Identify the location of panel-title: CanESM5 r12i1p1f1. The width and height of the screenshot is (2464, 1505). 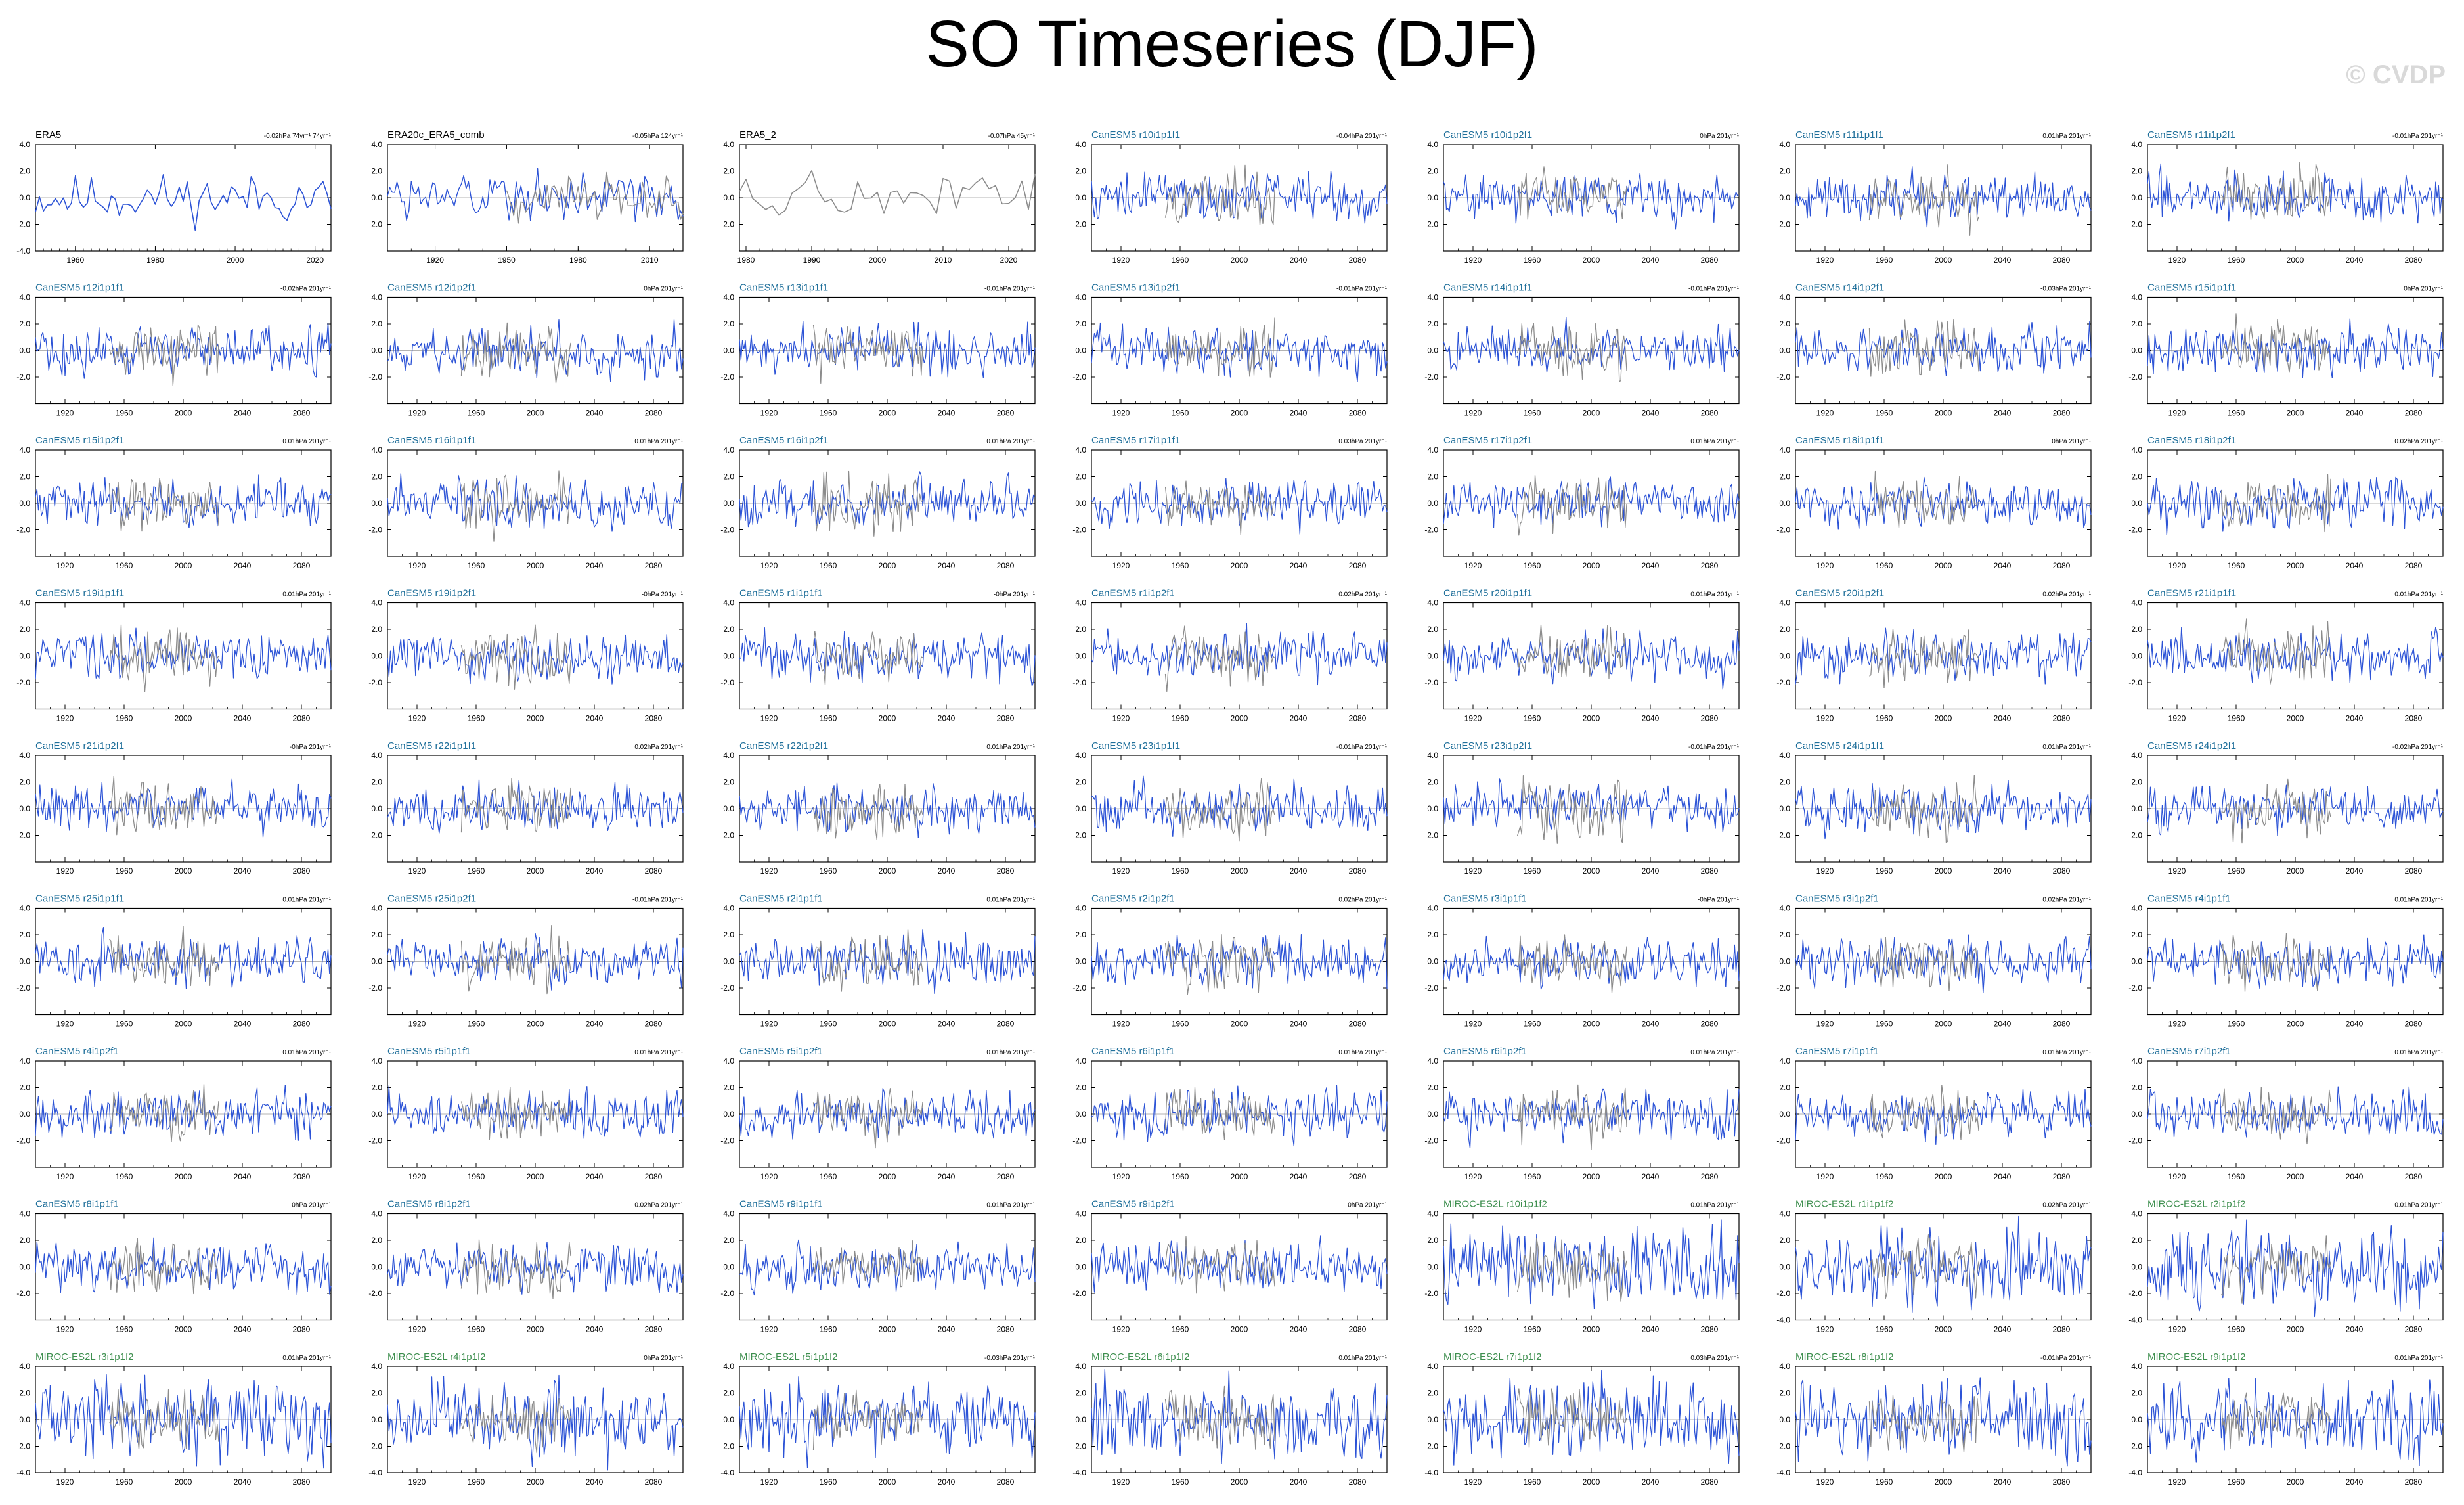
(79, 288).